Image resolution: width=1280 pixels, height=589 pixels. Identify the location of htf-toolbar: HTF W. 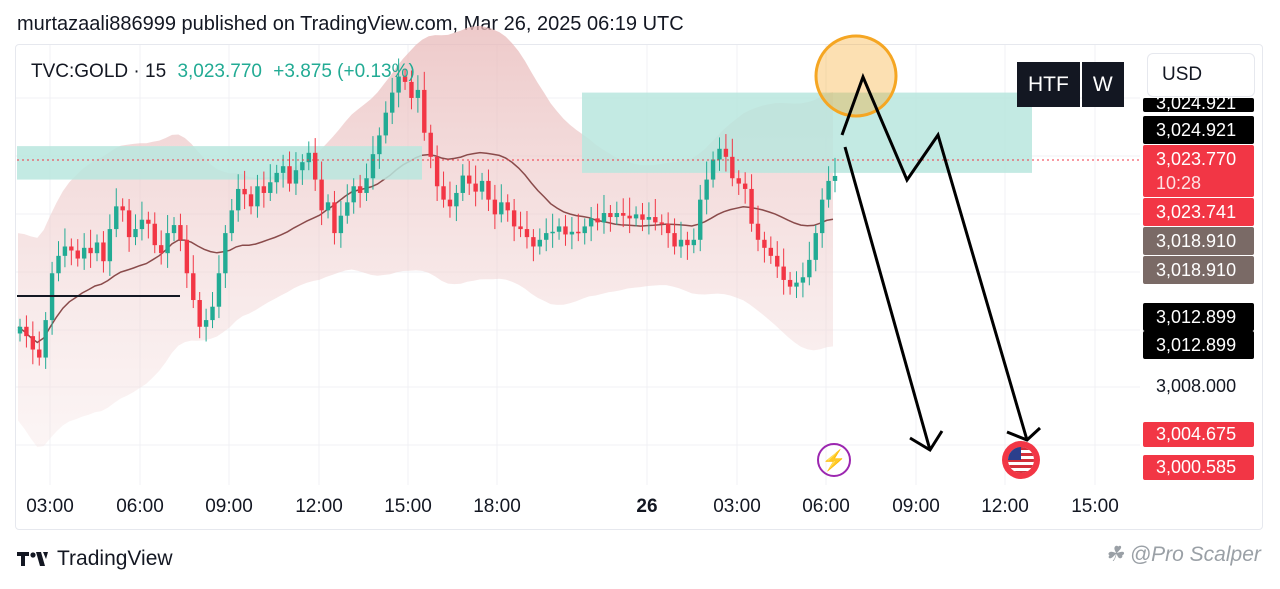
(1070, 84).